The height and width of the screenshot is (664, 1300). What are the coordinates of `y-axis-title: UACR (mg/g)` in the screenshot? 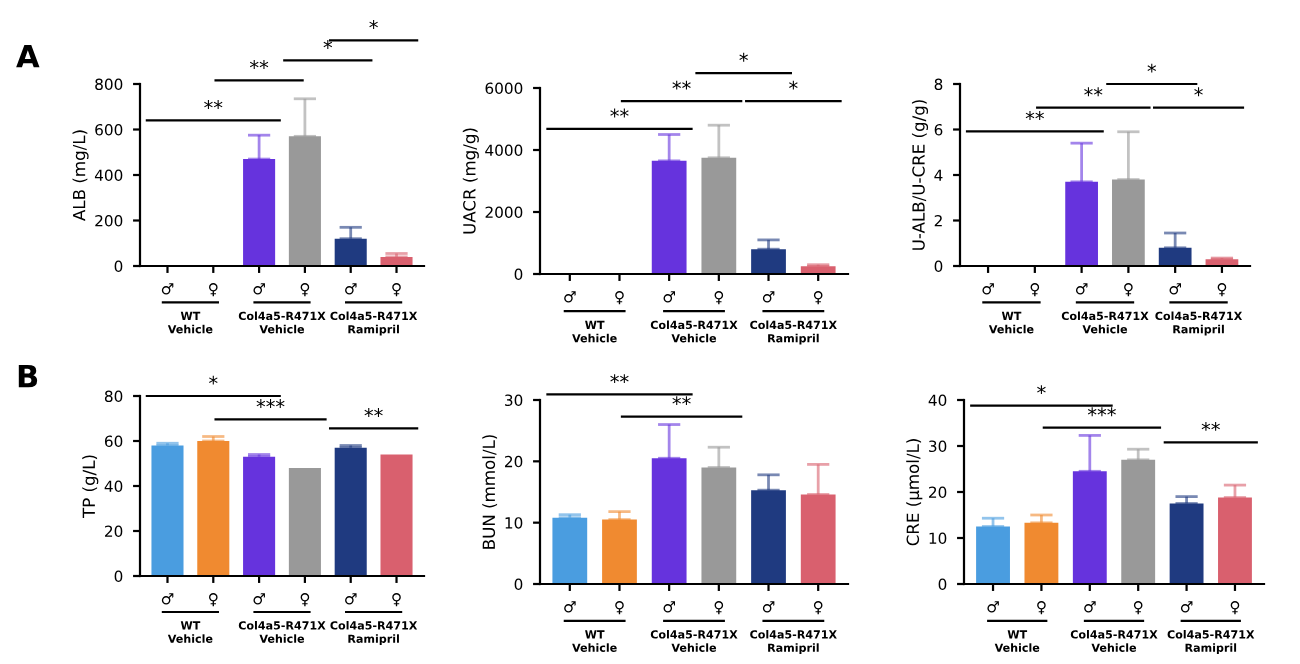 It's located at (470, 181).